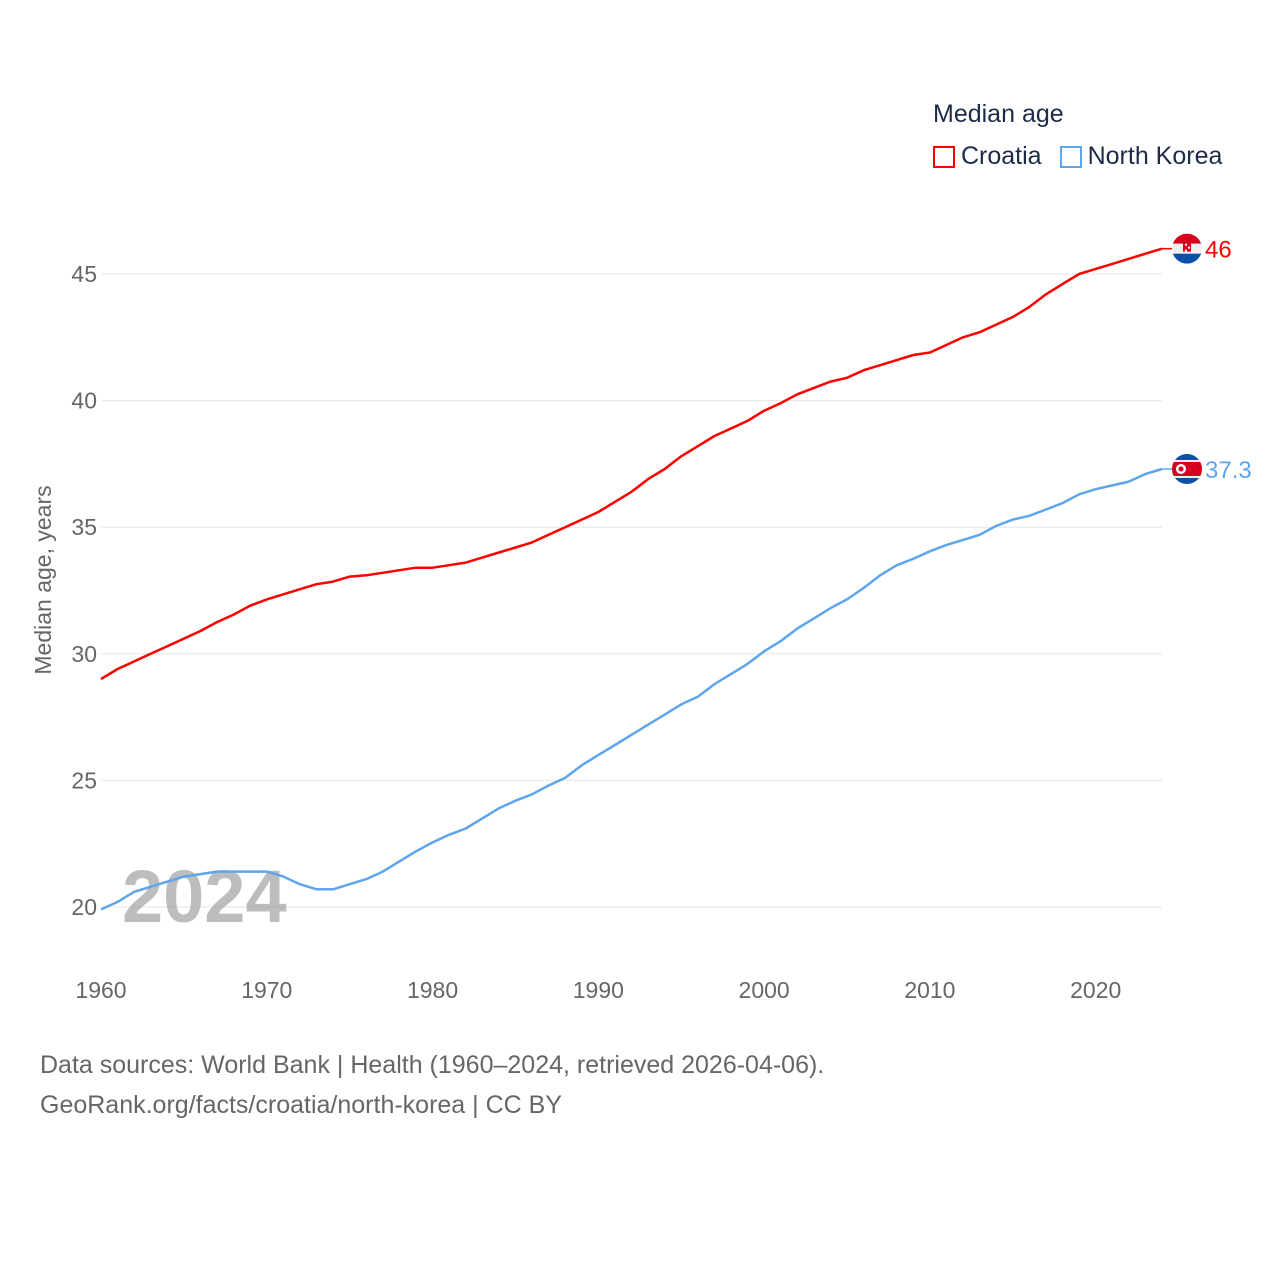 The height and width of the screenshot is (1280, 1280). I want to click on croatia-flag-icon, so click(1187, 248).